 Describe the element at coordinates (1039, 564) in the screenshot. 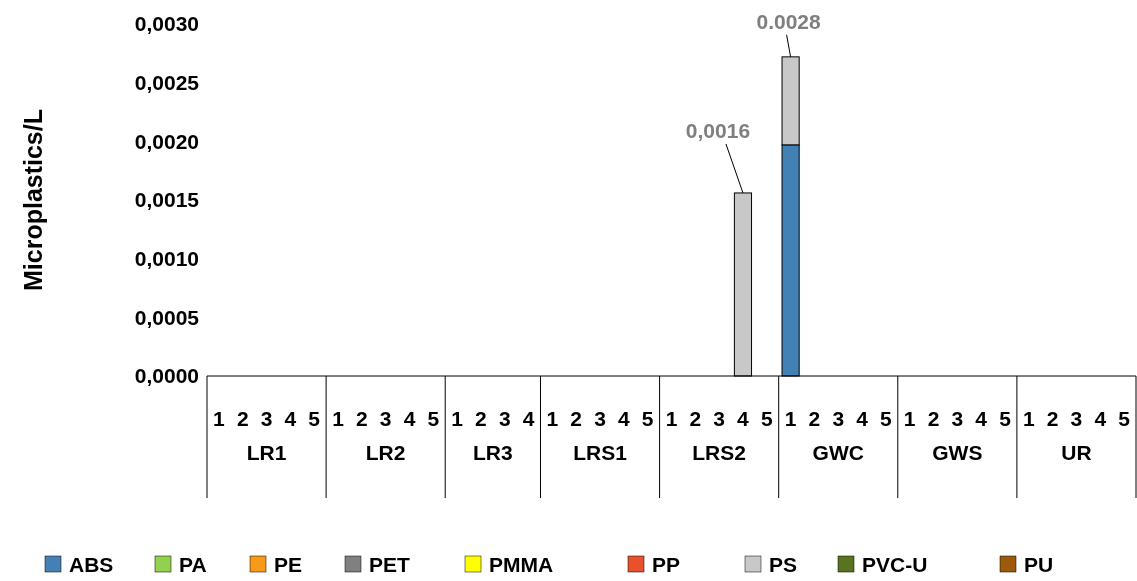

I see `legend-label: PU` at that location.